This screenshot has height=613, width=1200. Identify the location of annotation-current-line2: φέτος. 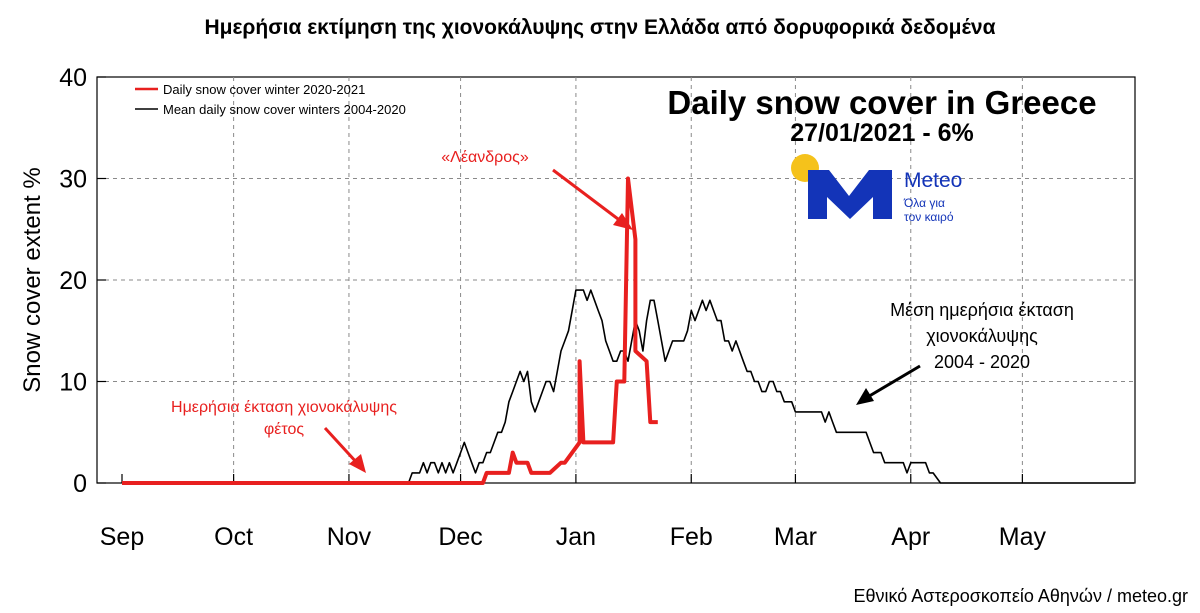
(284, 429).